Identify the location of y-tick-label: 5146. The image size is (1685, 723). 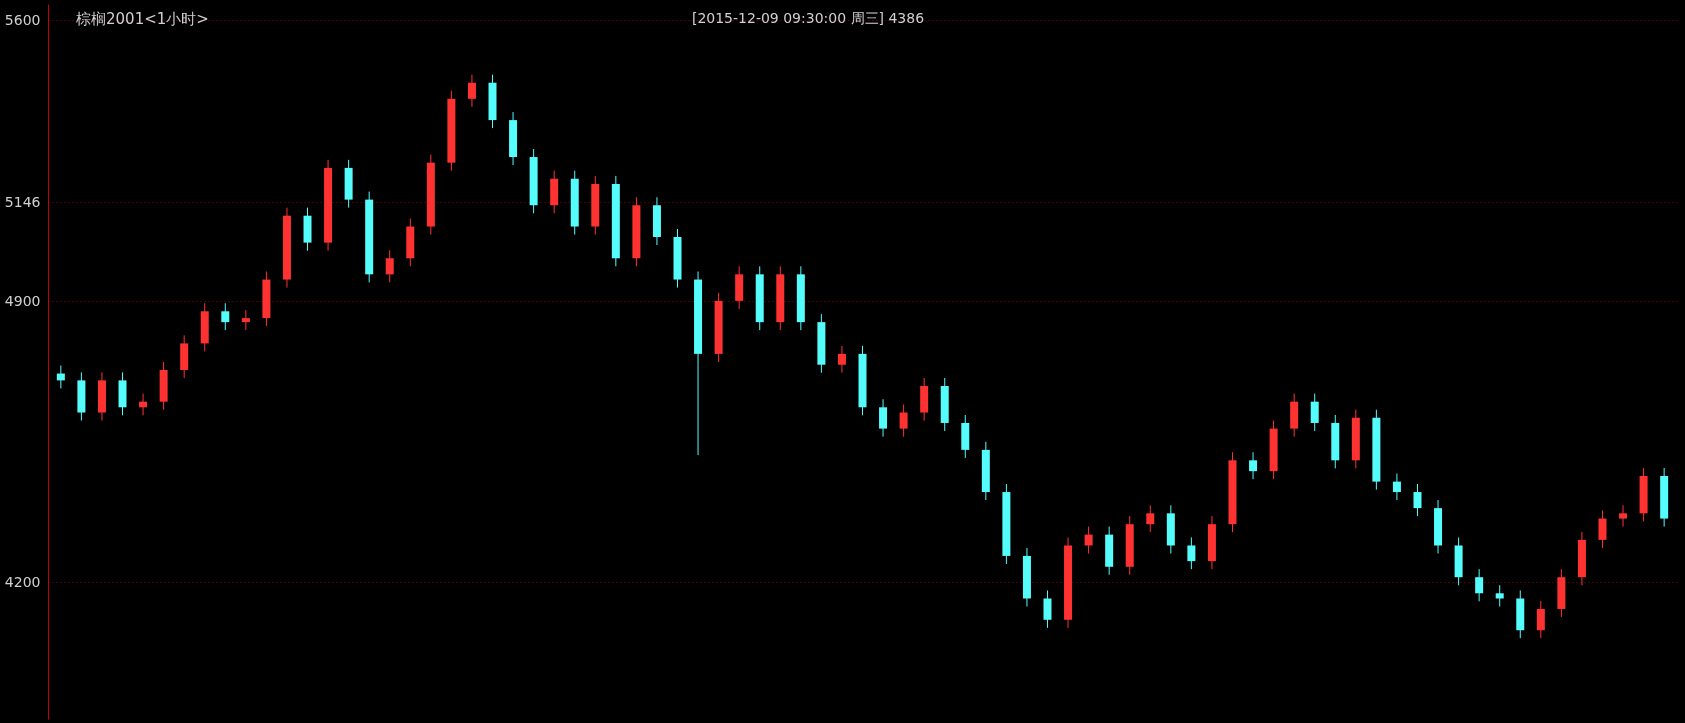
(22, 201).